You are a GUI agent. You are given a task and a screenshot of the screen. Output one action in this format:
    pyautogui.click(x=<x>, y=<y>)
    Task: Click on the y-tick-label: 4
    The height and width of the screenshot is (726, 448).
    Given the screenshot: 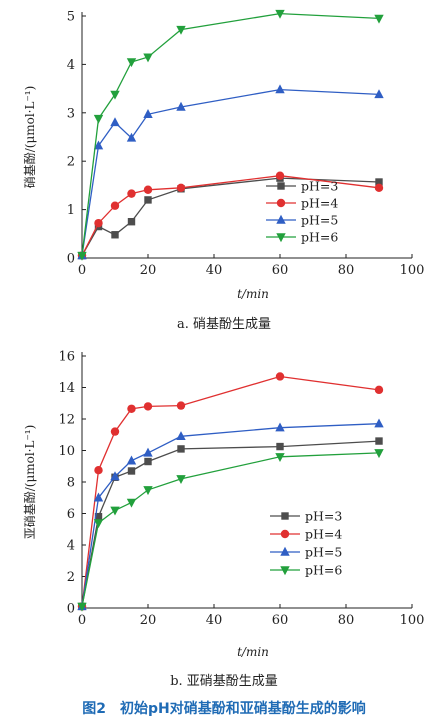 What is the action you would take?
    pyautogui.click(x=71, y=546)
    